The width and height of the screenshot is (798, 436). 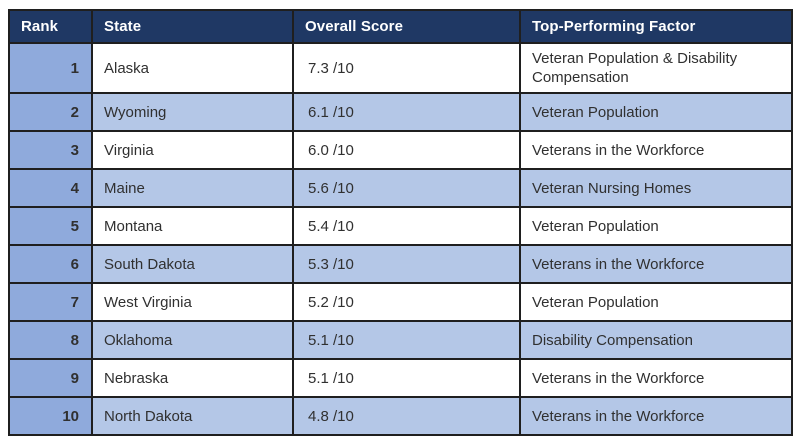 I want to click on state-cell: Oklahoma, so click(x=192, y=340).